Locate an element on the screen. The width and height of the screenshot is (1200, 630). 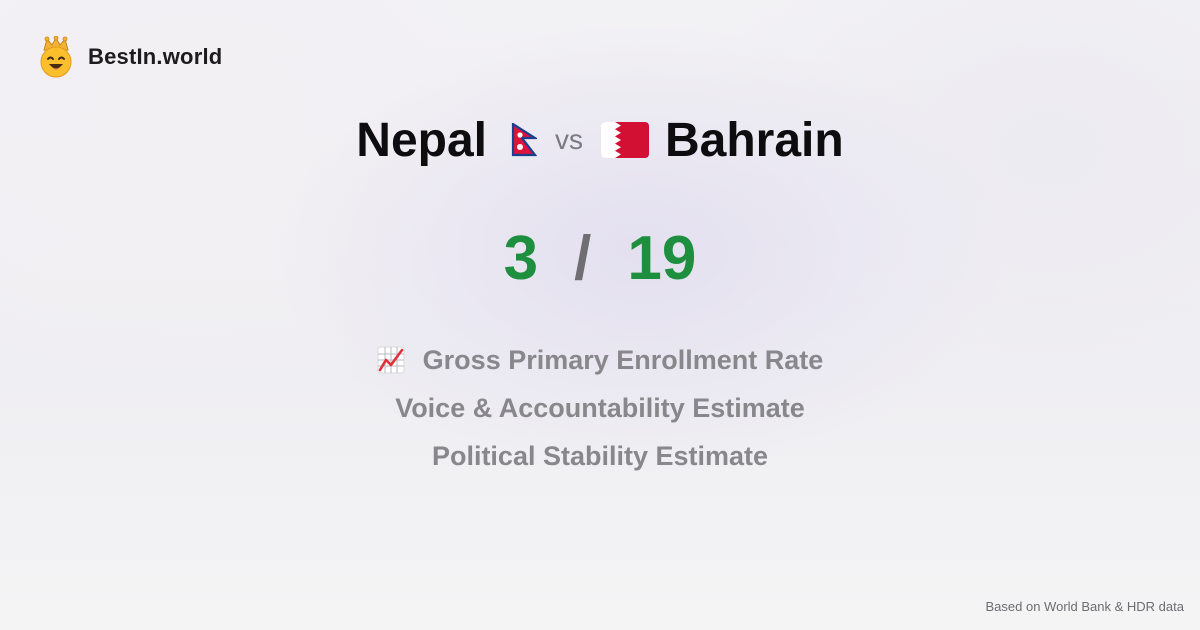
metric-item: Political Stability Estimate is located at coordinates (600, 456).